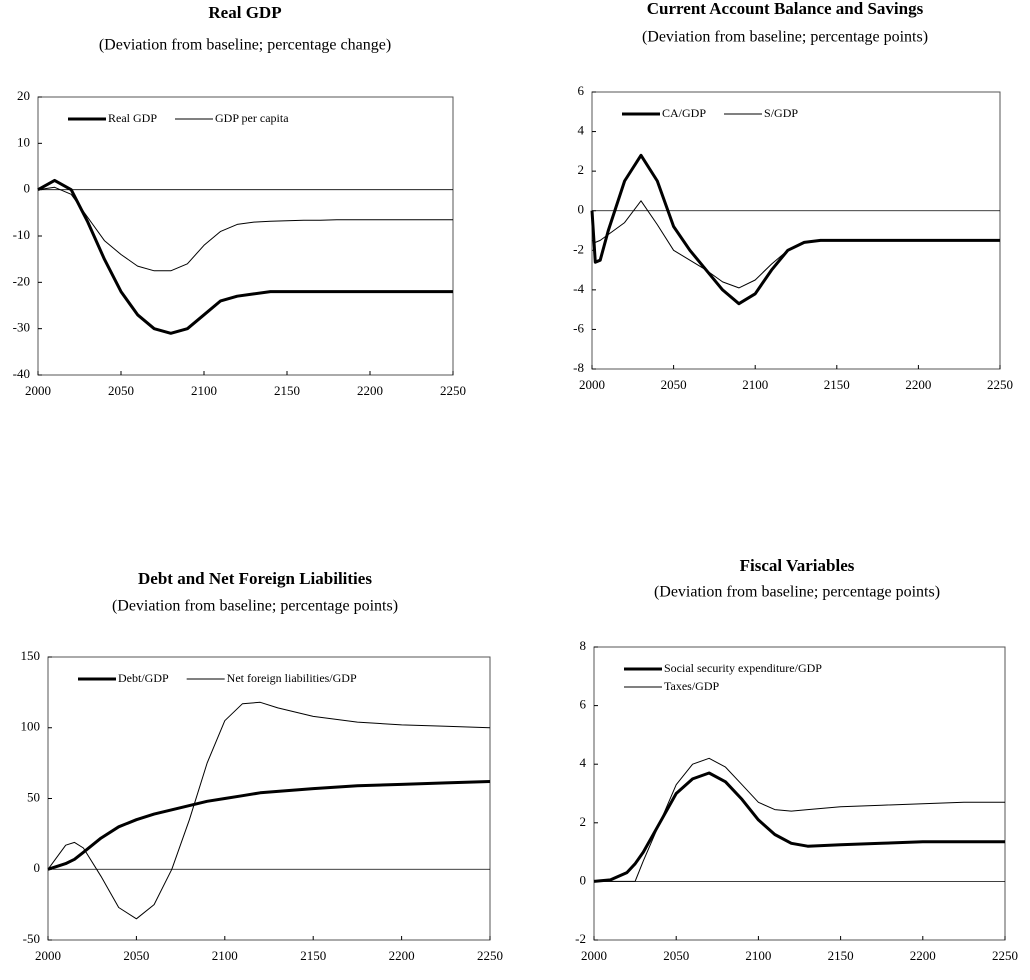 This screenshot has height=980, width=1030. Describe the element at coordinates (578, 367) in the screenshot. I see `y-tick-label: -8` at that location.